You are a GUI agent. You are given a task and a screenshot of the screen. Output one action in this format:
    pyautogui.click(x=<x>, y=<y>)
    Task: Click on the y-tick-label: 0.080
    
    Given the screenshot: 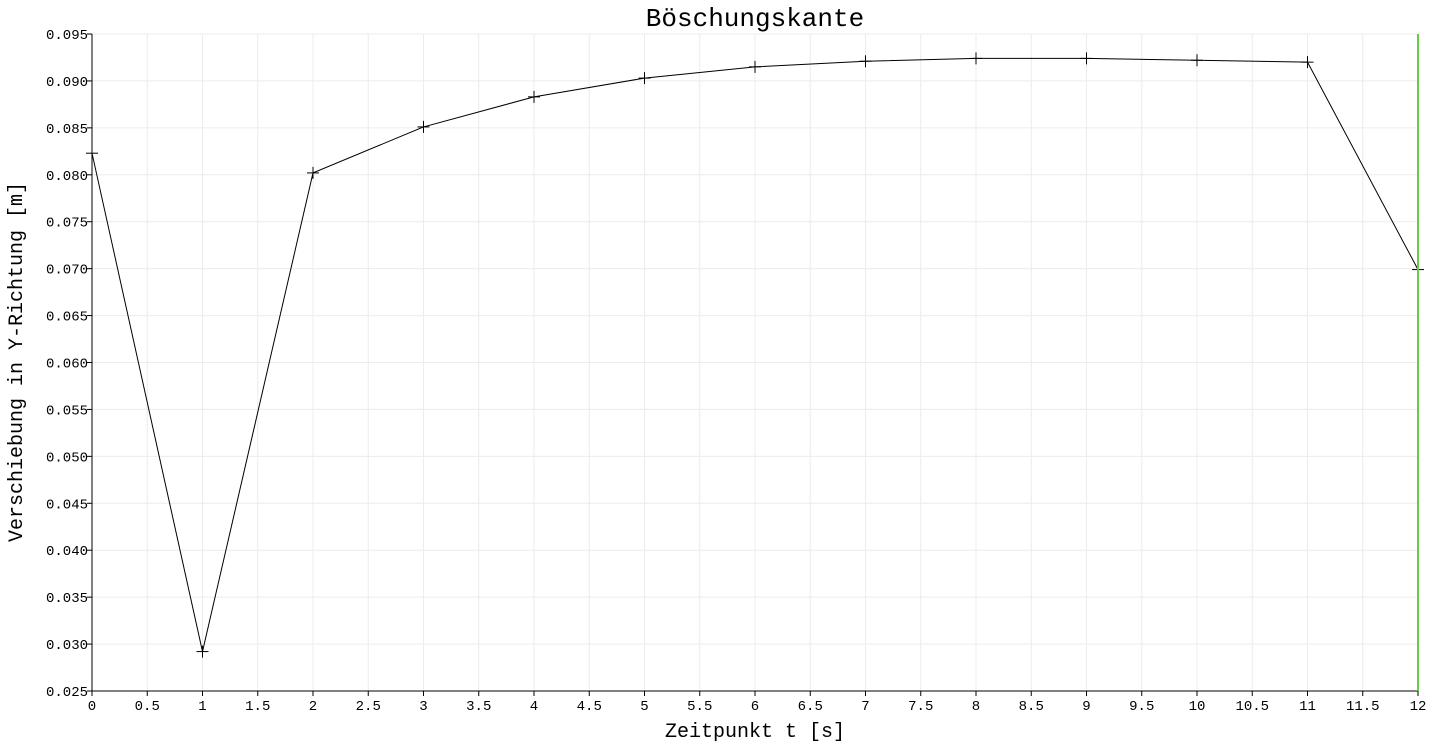 What is the action you would take?
    pyautogui.click(x=67, y=177)
    